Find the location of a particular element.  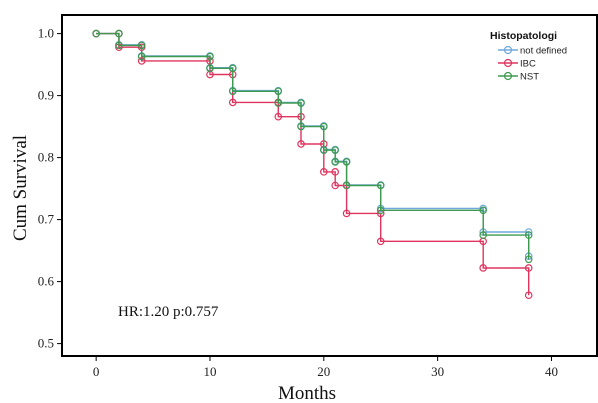

legend: Histopatologi not defined IBC NST is located at coordinates (528, 56).